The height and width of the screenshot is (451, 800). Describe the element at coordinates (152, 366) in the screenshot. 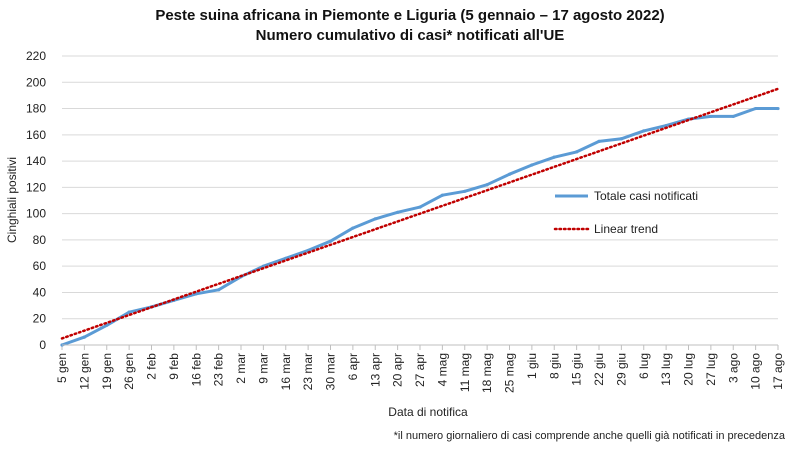

I see `x-tick-label: 2 feb` at that location.